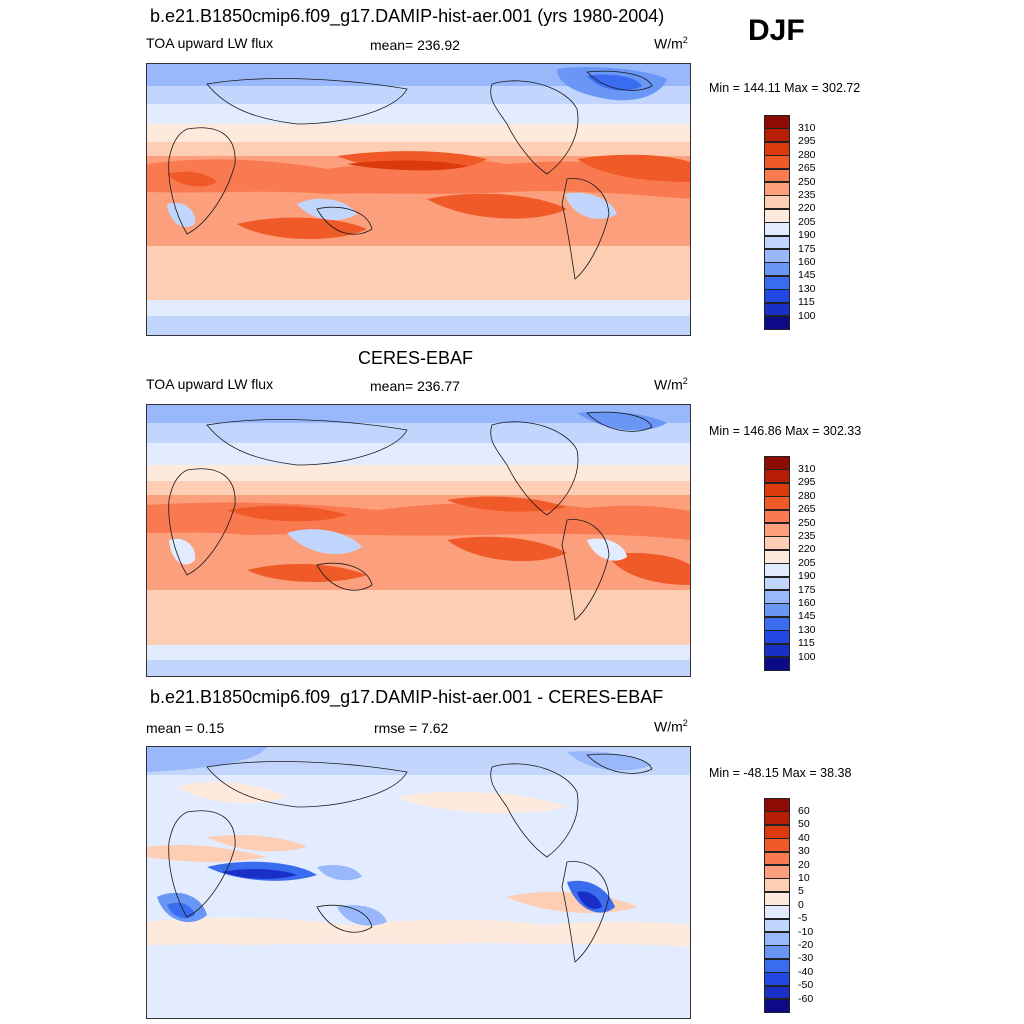  Describe the element at coordinates (806, 998) in the screenshot. I see `colorbar-tick-label: -60` at that location.